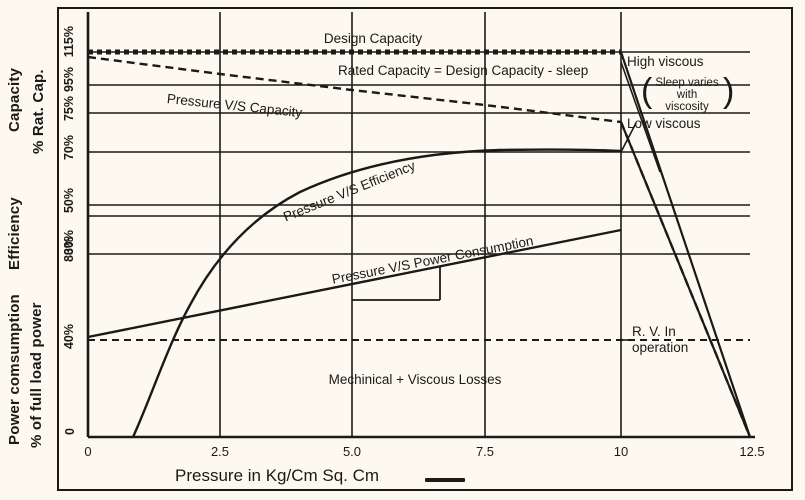 Image resolution: width=805 pixels, height=500 pixels. Describe the element at coordinates (665, 61) in the screenshot. I see `annotation-high-viscous: High viscous` at that location.